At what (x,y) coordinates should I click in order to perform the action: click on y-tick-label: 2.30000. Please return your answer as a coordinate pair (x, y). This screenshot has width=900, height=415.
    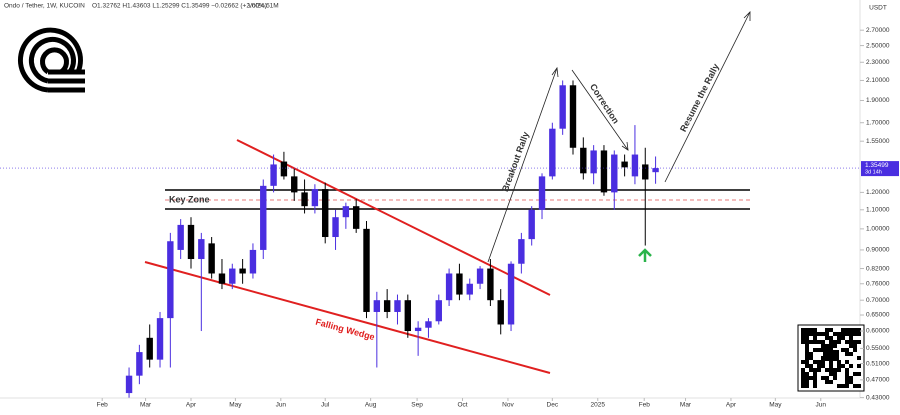
    Looking at the image, I should click on (878, 62).